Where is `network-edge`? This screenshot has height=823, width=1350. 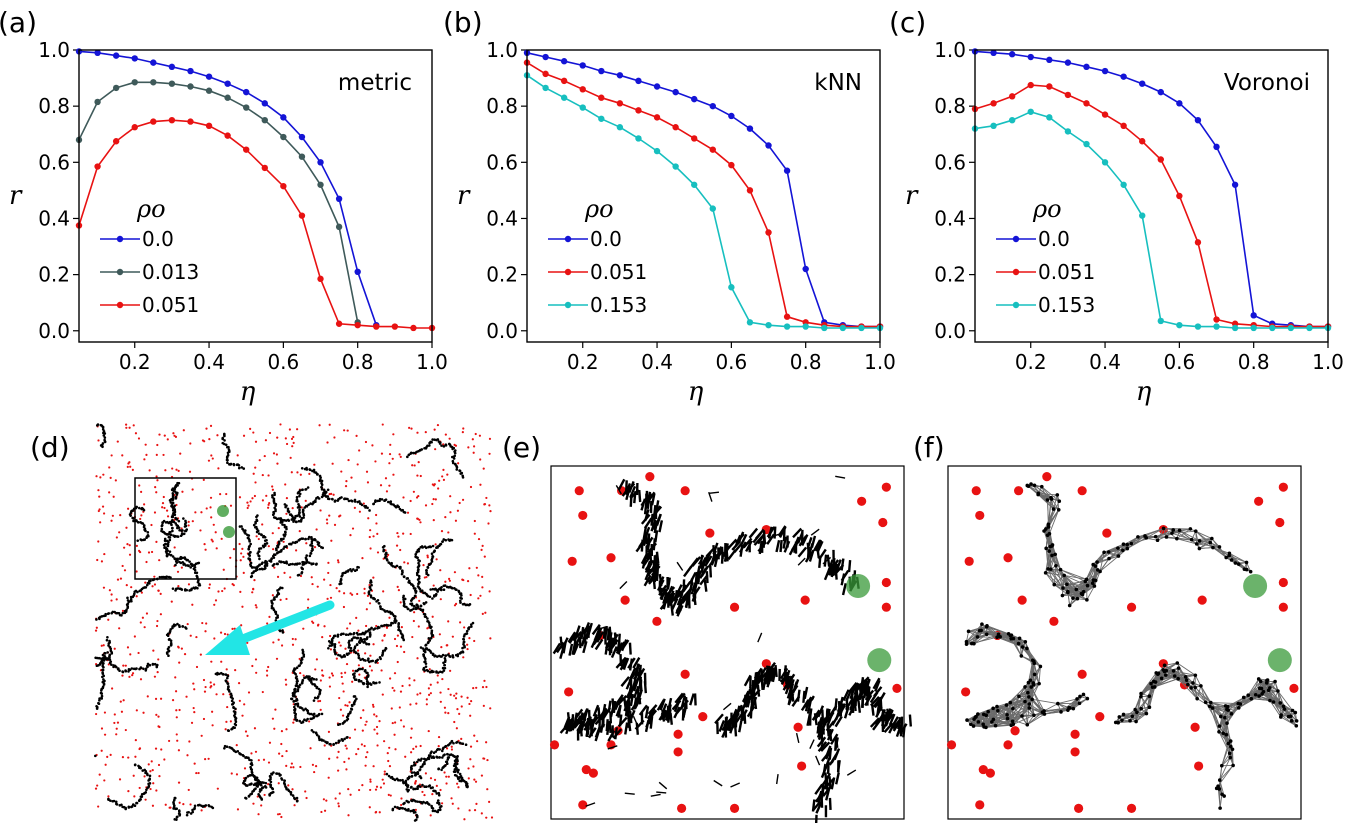
network-edge is located at coordinates (1055, 502).